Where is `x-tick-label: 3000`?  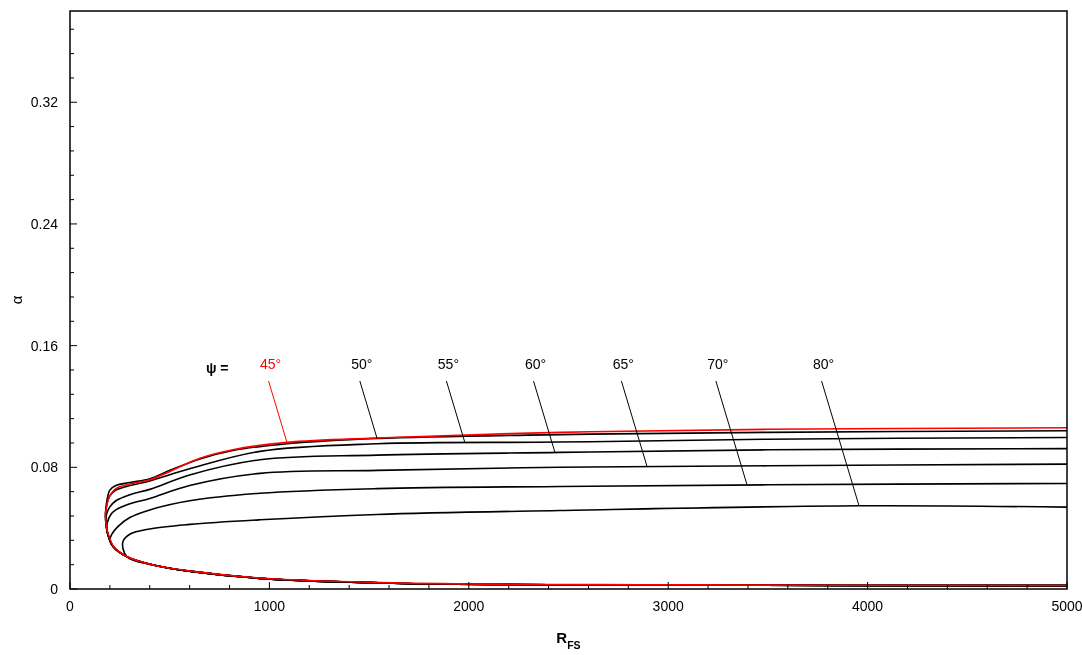 x-tick-label: 3000 is located at coordinates (668, 606).